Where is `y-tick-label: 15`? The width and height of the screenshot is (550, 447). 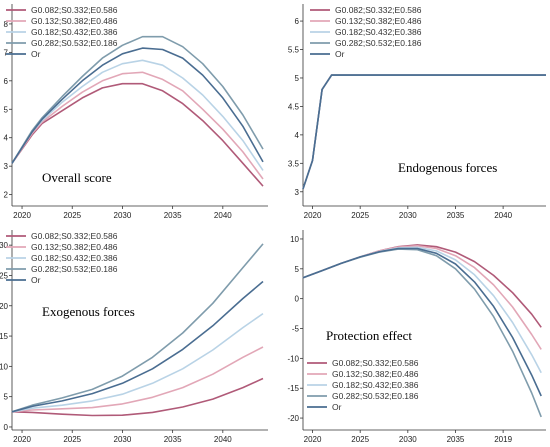
y-tick-label: 15 is located at coordinates (4, 336).